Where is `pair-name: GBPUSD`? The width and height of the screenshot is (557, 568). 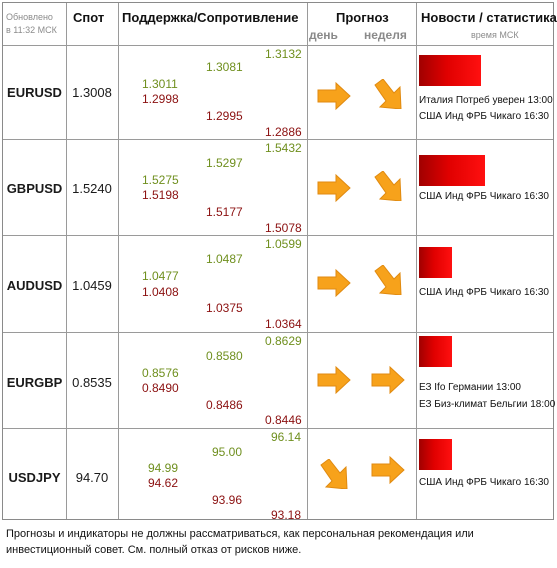
pair-name: GBPUSD is located at coordinates (34, 188).